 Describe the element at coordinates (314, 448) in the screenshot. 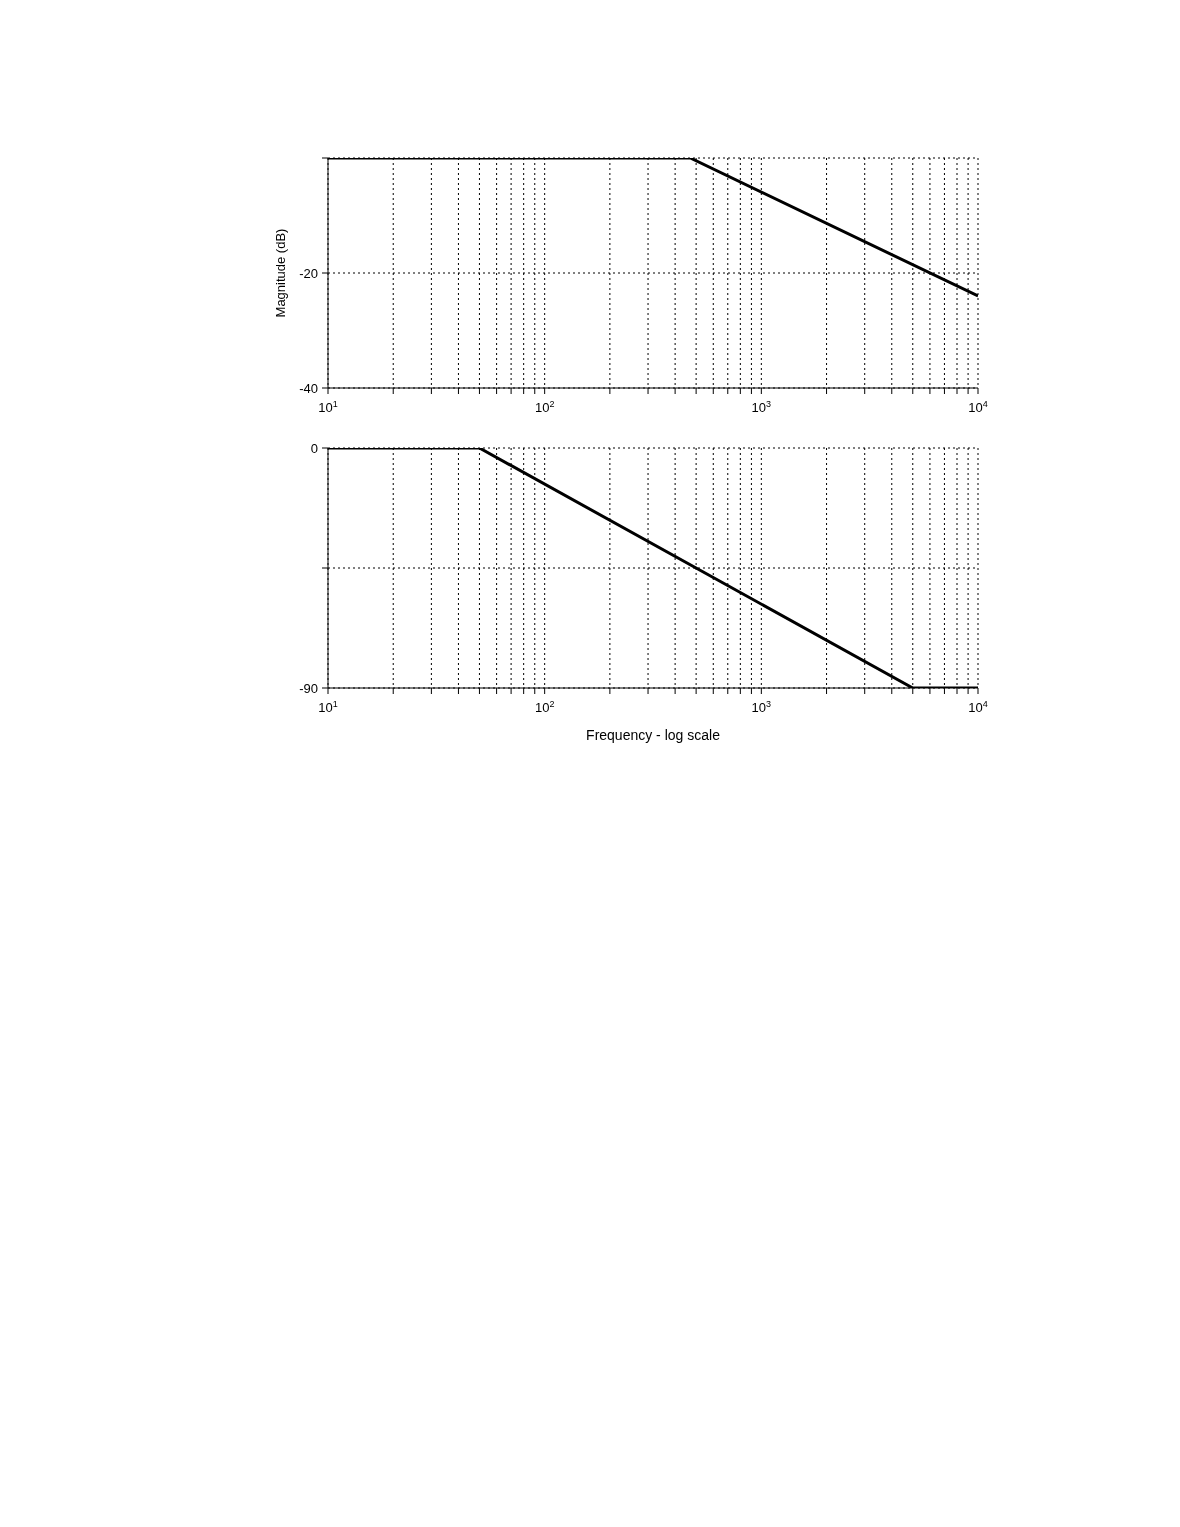

I see `y-tick-label: 0` at that location.